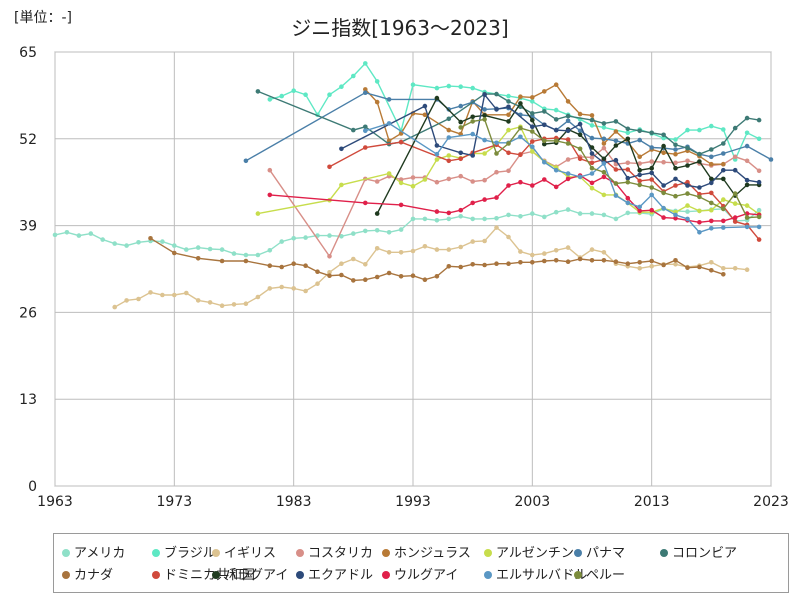  Describe the element at coordinates (55, 502) in the screenshot. I see `x-tick-label: 1963` at that location.